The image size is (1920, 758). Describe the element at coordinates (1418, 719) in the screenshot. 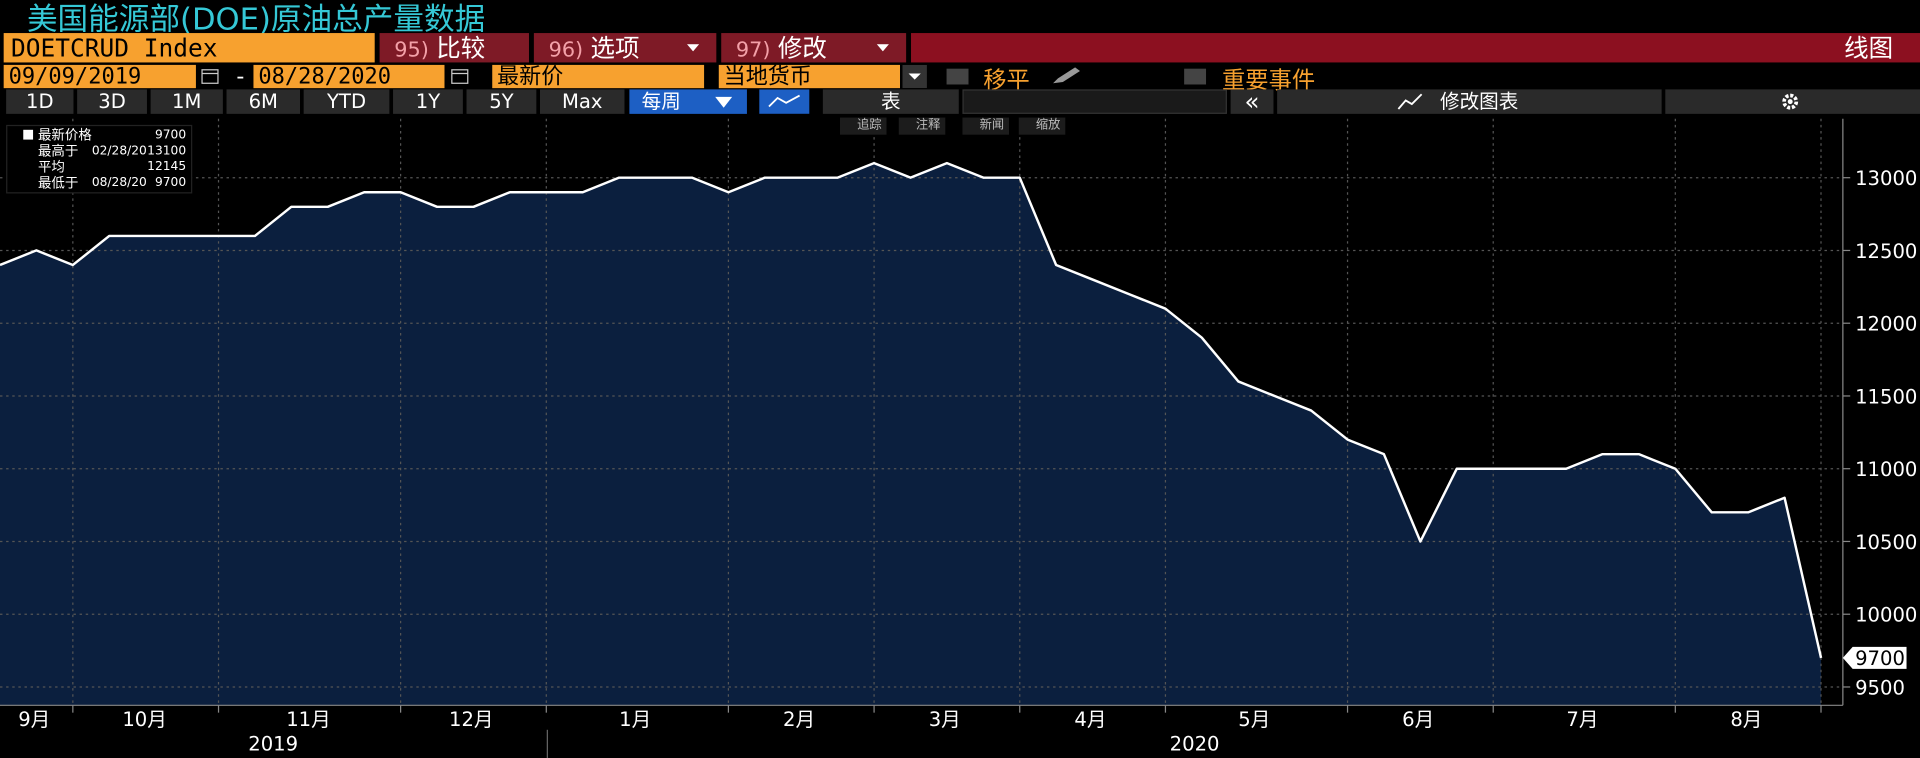

I see `x-tick-label: 6月` at that location.